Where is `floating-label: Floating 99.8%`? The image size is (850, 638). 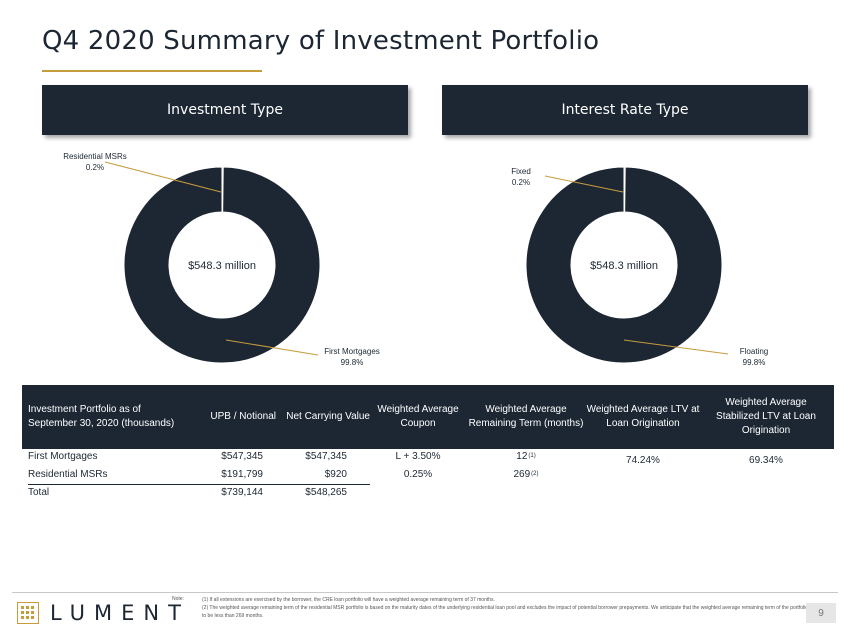
floating-label: Floating 99.8% is located at coordinates (754, 357).